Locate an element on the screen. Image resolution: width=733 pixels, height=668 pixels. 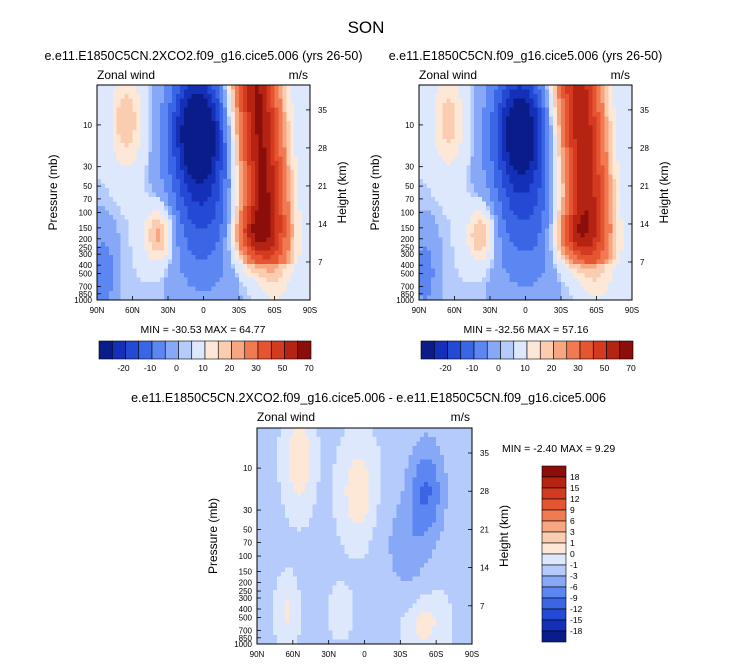
units-label: m/s is located at coordinates (620, 75).